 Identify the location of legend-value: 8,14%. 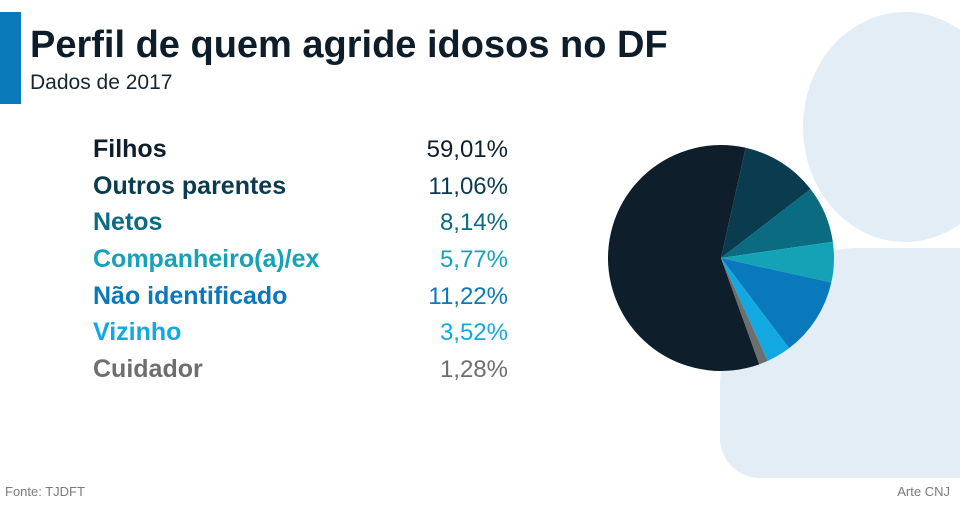
(473, 223).